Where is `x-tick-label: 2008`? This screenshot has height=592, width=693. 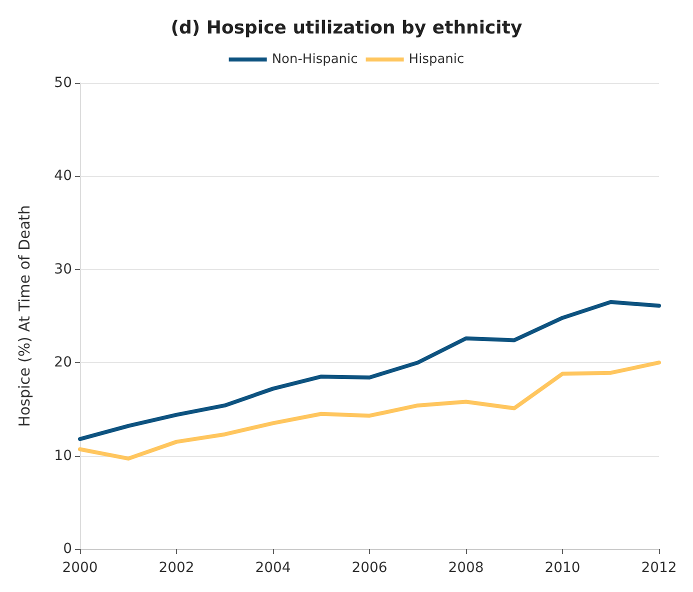 x-tick-label: 2008 is located at coordinates (466, 568).